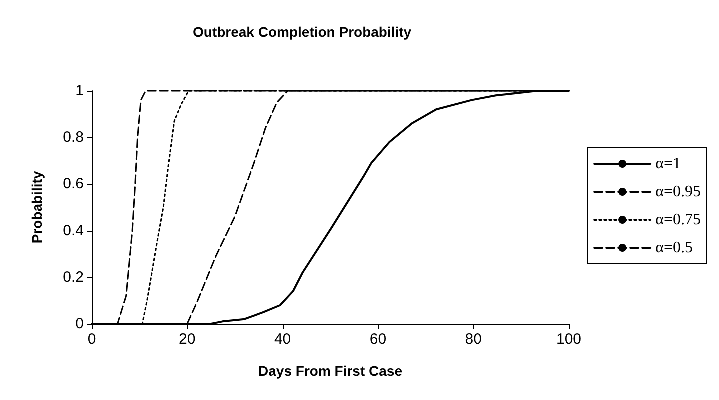 This screenshot has width=719, height=400. Describe the element at coordinates (187, 339) in the screenshot. I see `x-tick-label: 20` at that location.